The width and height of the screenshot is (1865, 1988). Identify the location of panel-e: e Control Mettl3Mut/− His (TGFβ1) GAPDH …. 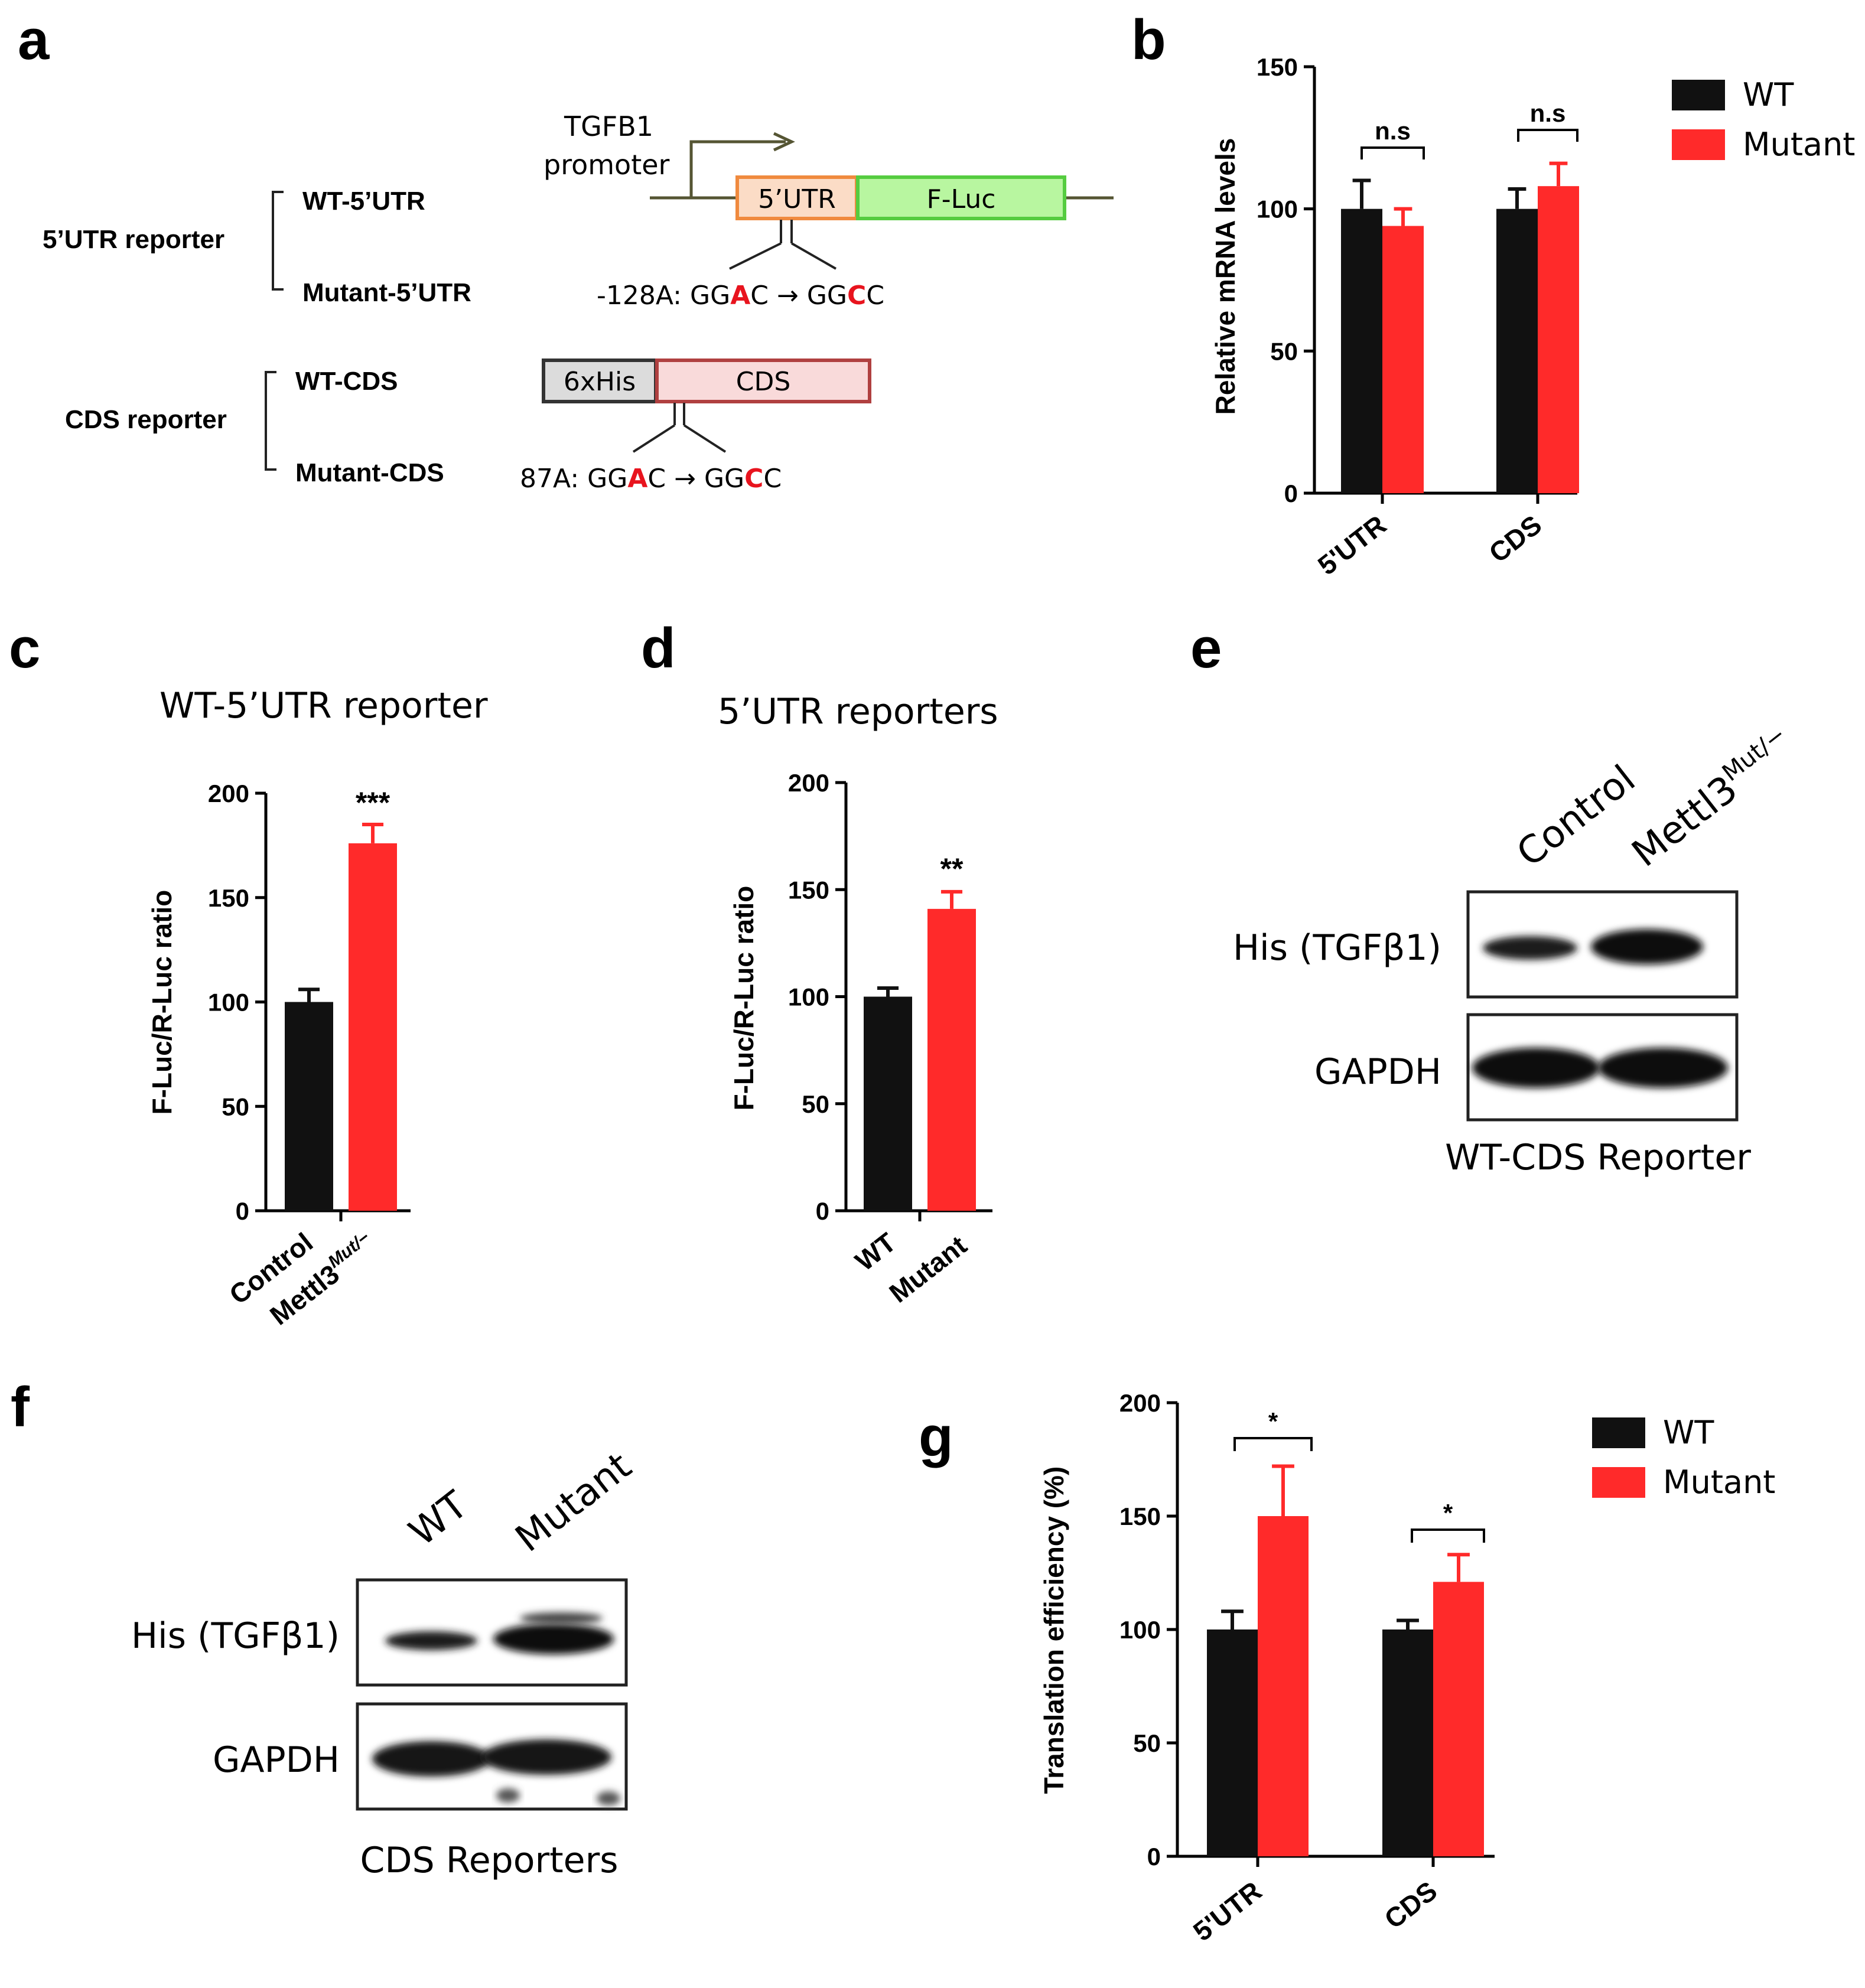
(1496, 897).